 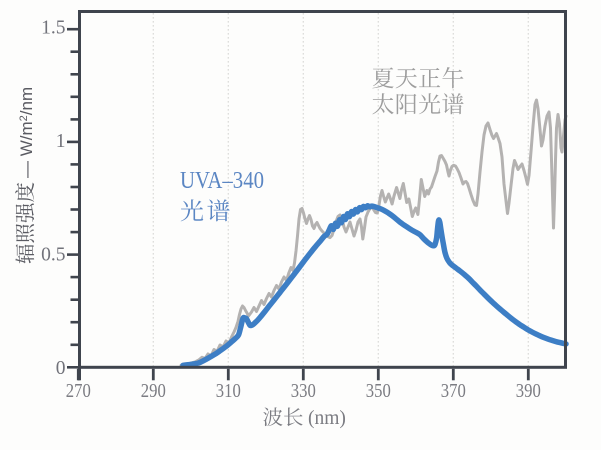 I want to click on svg-text: 310, so click(x=228, y=391).